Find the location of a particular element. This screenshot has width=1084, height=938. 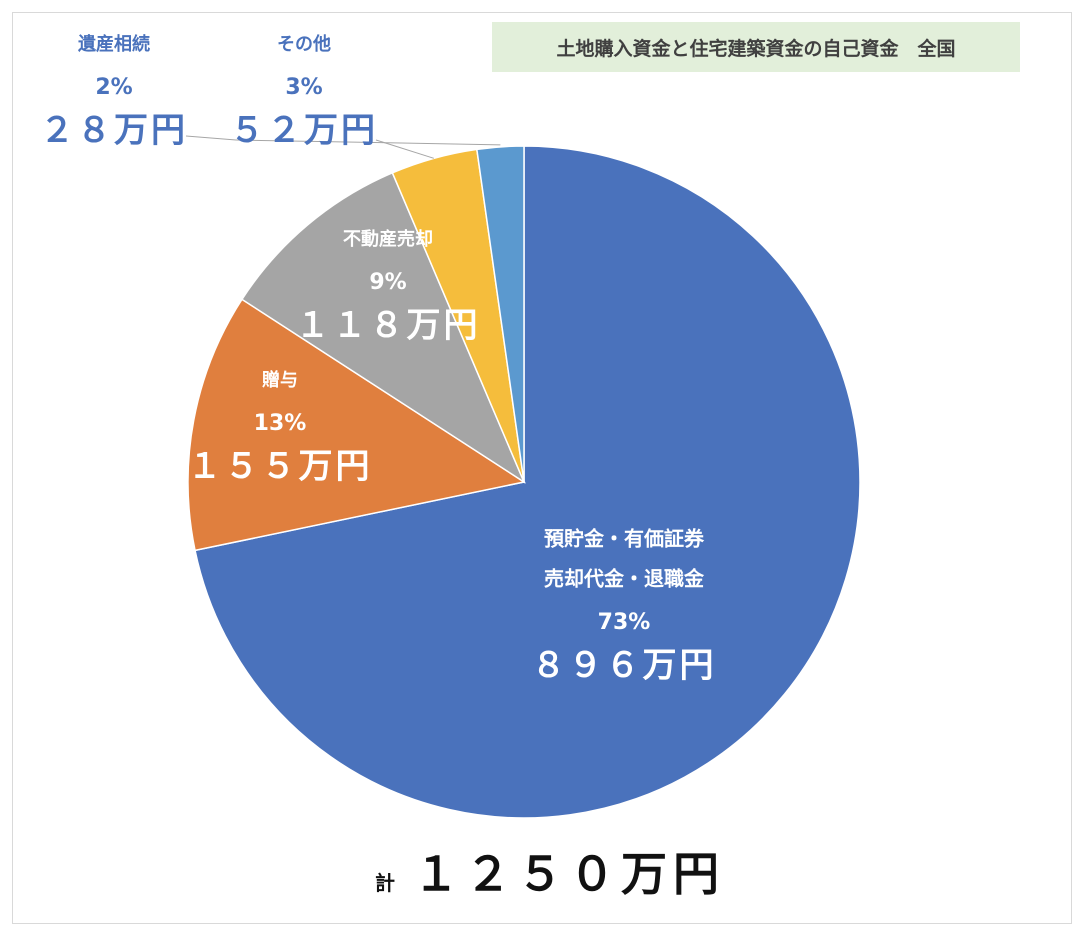

slice-category-label: その他 is located at coordinates (304, 44).